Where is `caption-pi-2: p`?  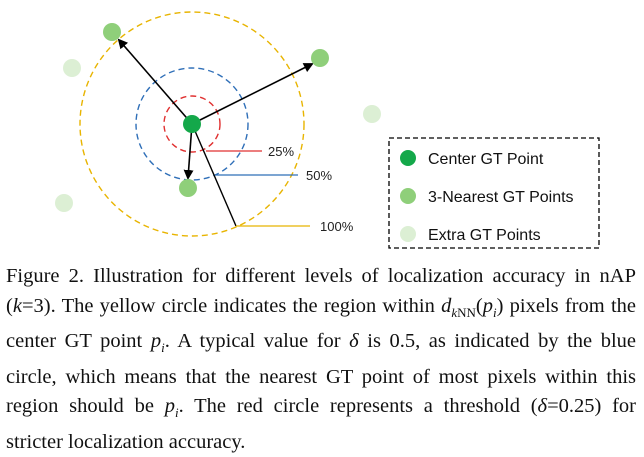
caption-pi-2: p is located at coordinates (156, 341).